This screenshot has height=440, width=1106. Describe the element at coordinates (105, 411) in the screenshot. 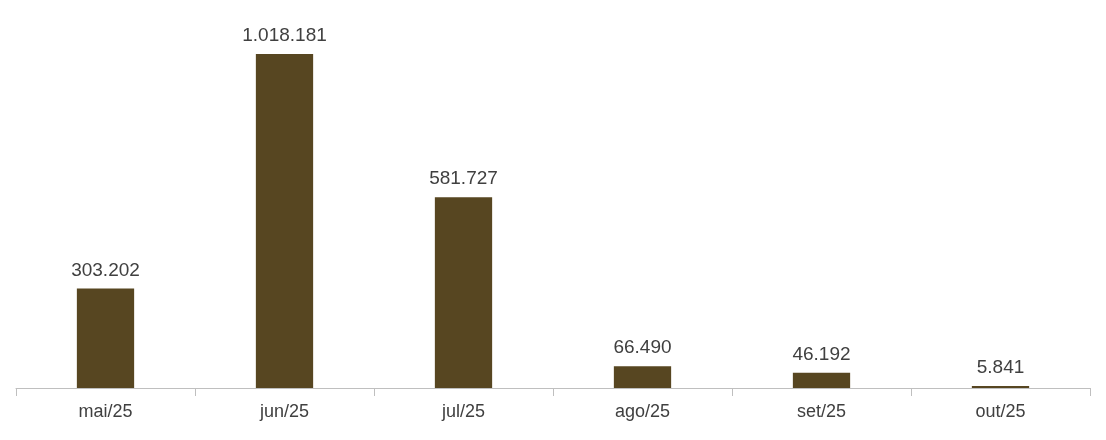

I see `x-tick-label: mai/25` at that location.